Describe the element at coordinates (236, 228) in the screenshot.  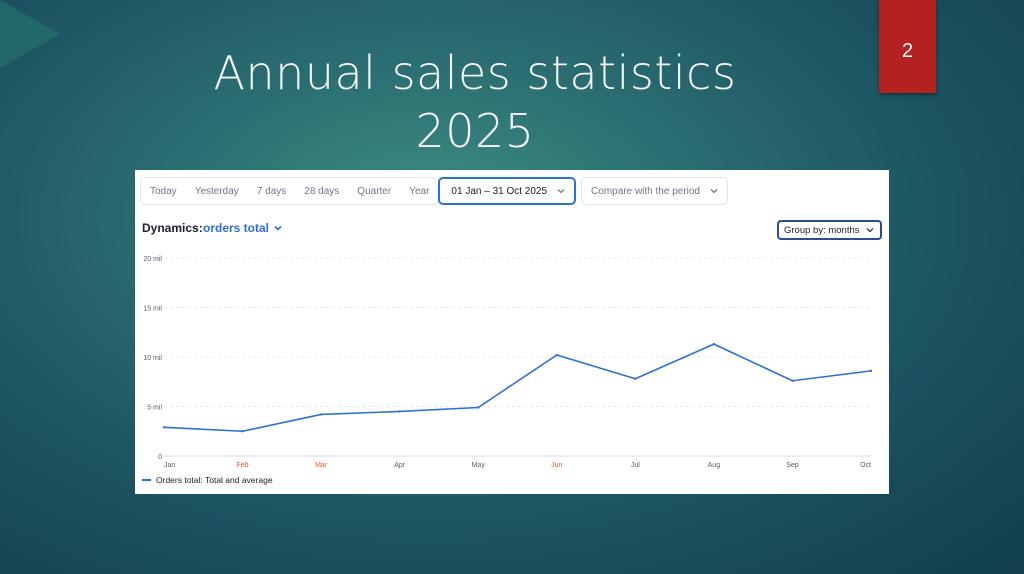
I see `metric-value: orders total` at that location.